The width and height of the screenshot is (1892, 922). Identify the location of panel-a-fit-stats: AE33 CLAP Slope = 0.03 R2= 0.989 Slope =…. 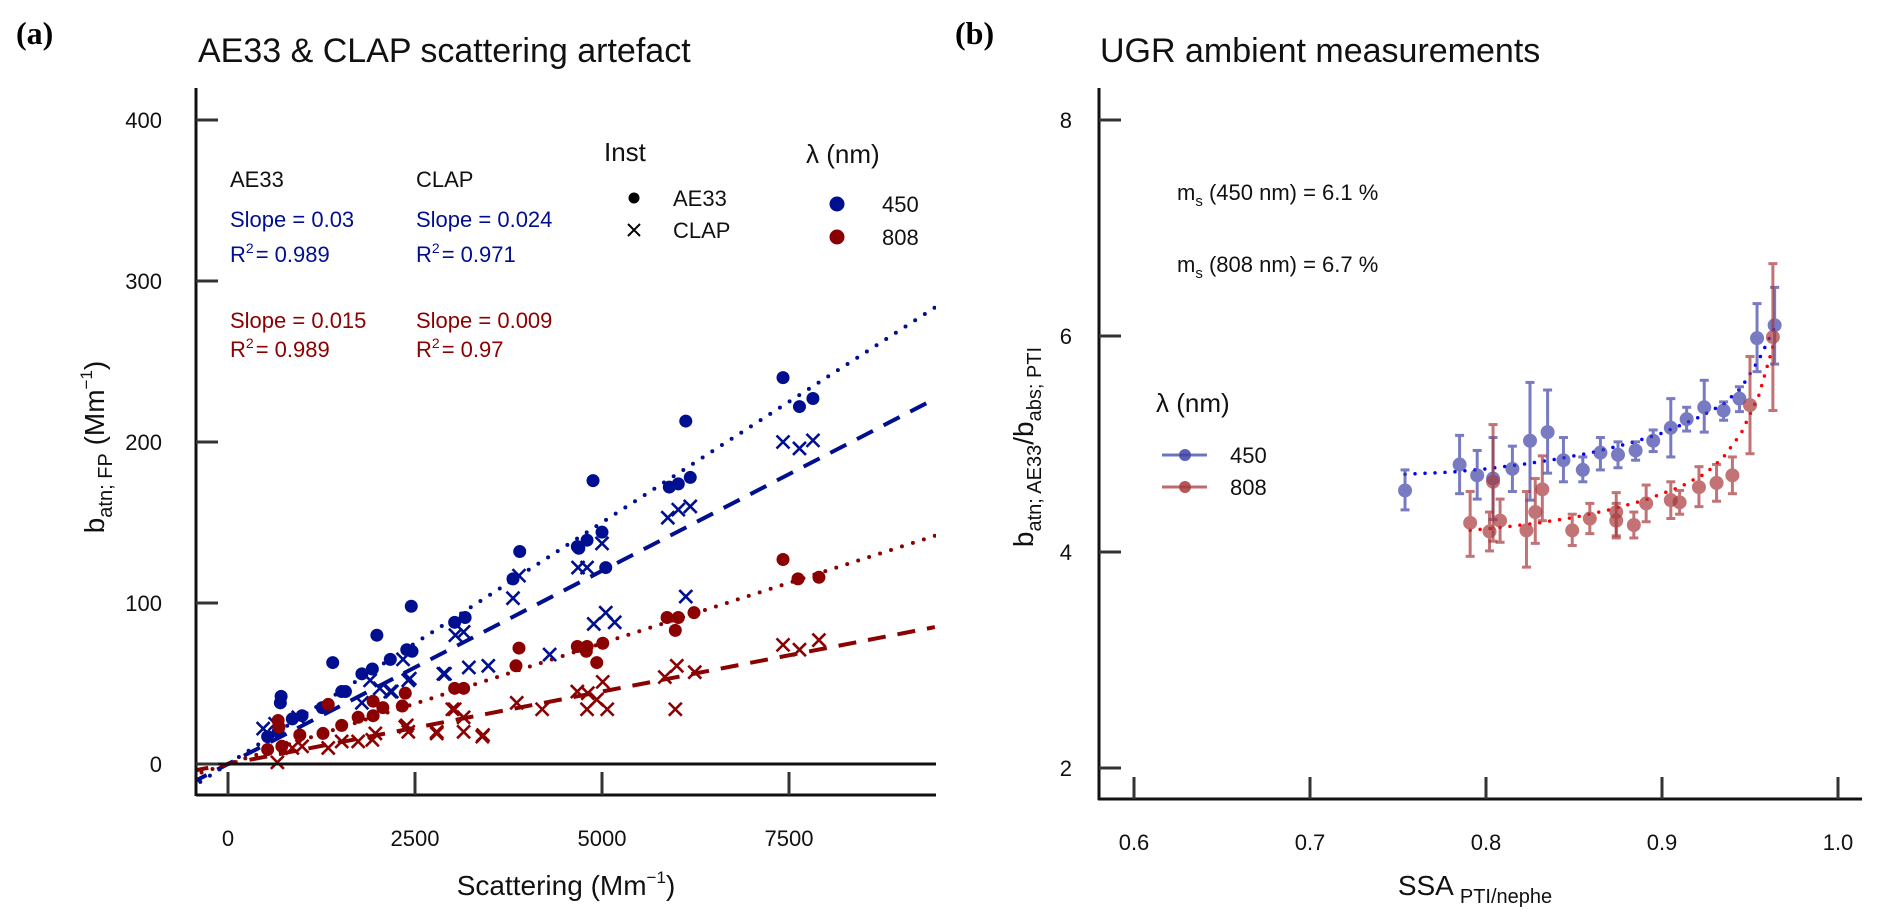
(391, 264).